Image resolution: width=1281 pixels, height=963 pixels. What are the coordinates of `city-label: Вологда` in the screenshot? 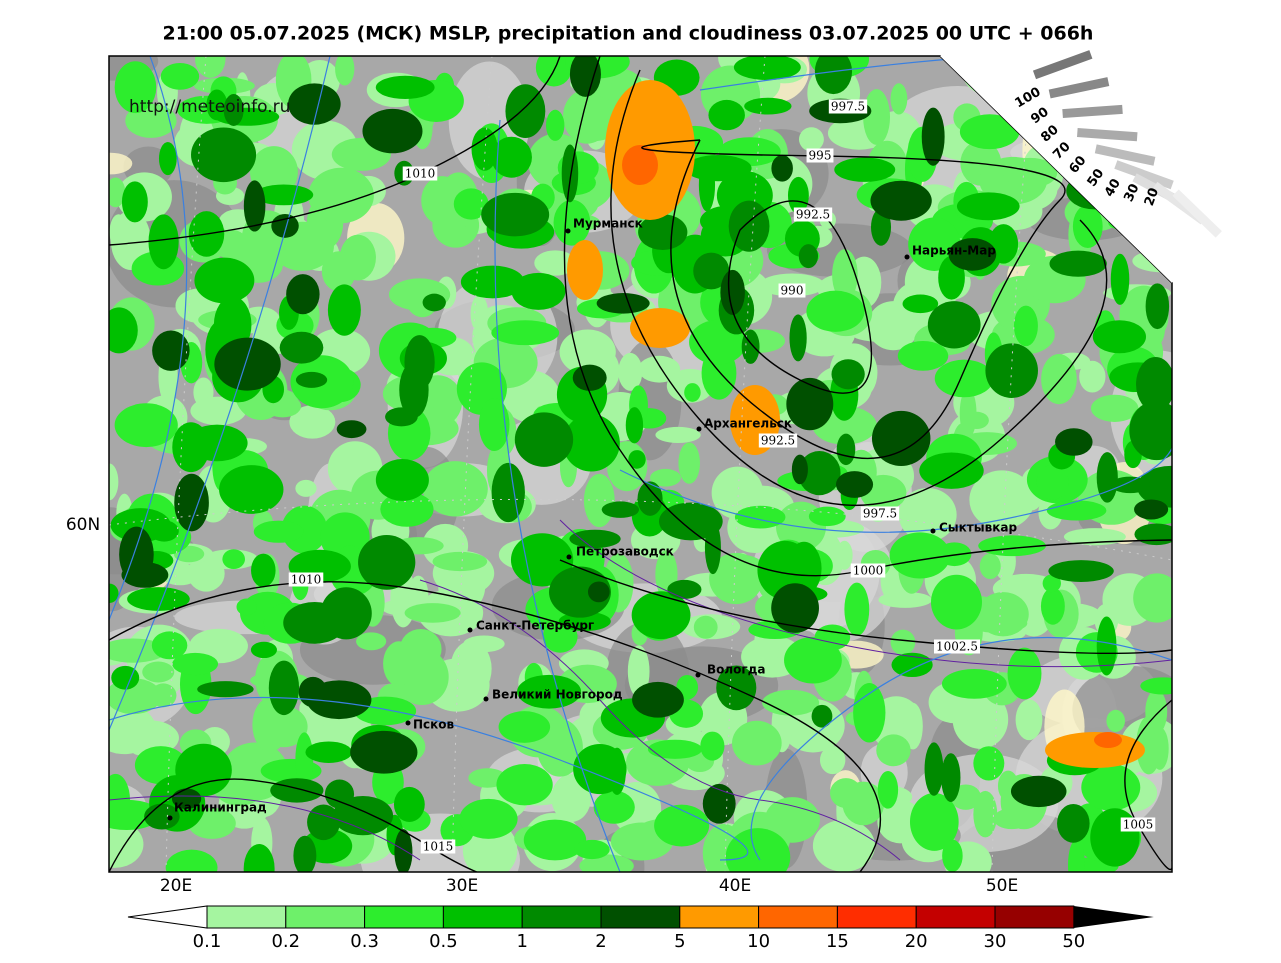 It's located at (736, 670).